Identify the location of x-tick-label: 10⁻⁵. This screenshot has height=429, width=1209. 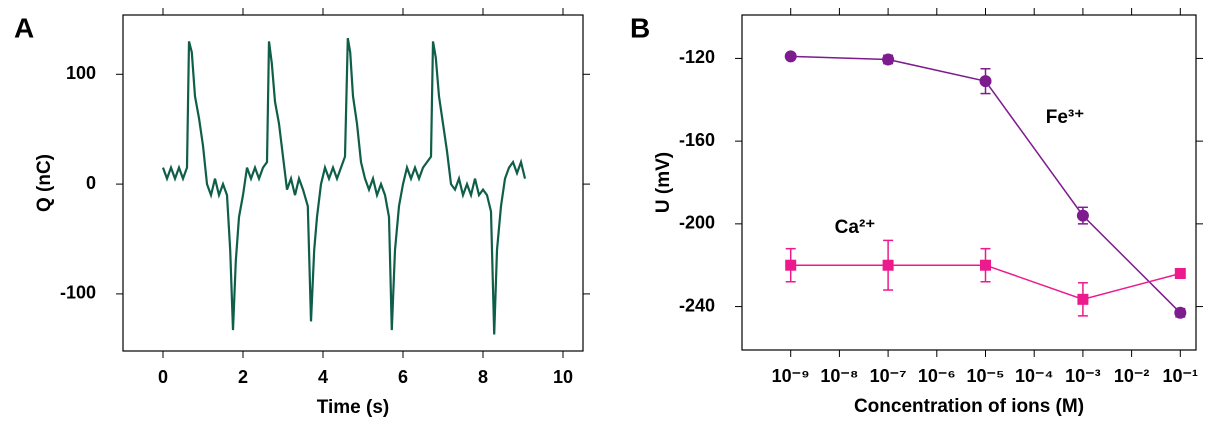
(986, 376).